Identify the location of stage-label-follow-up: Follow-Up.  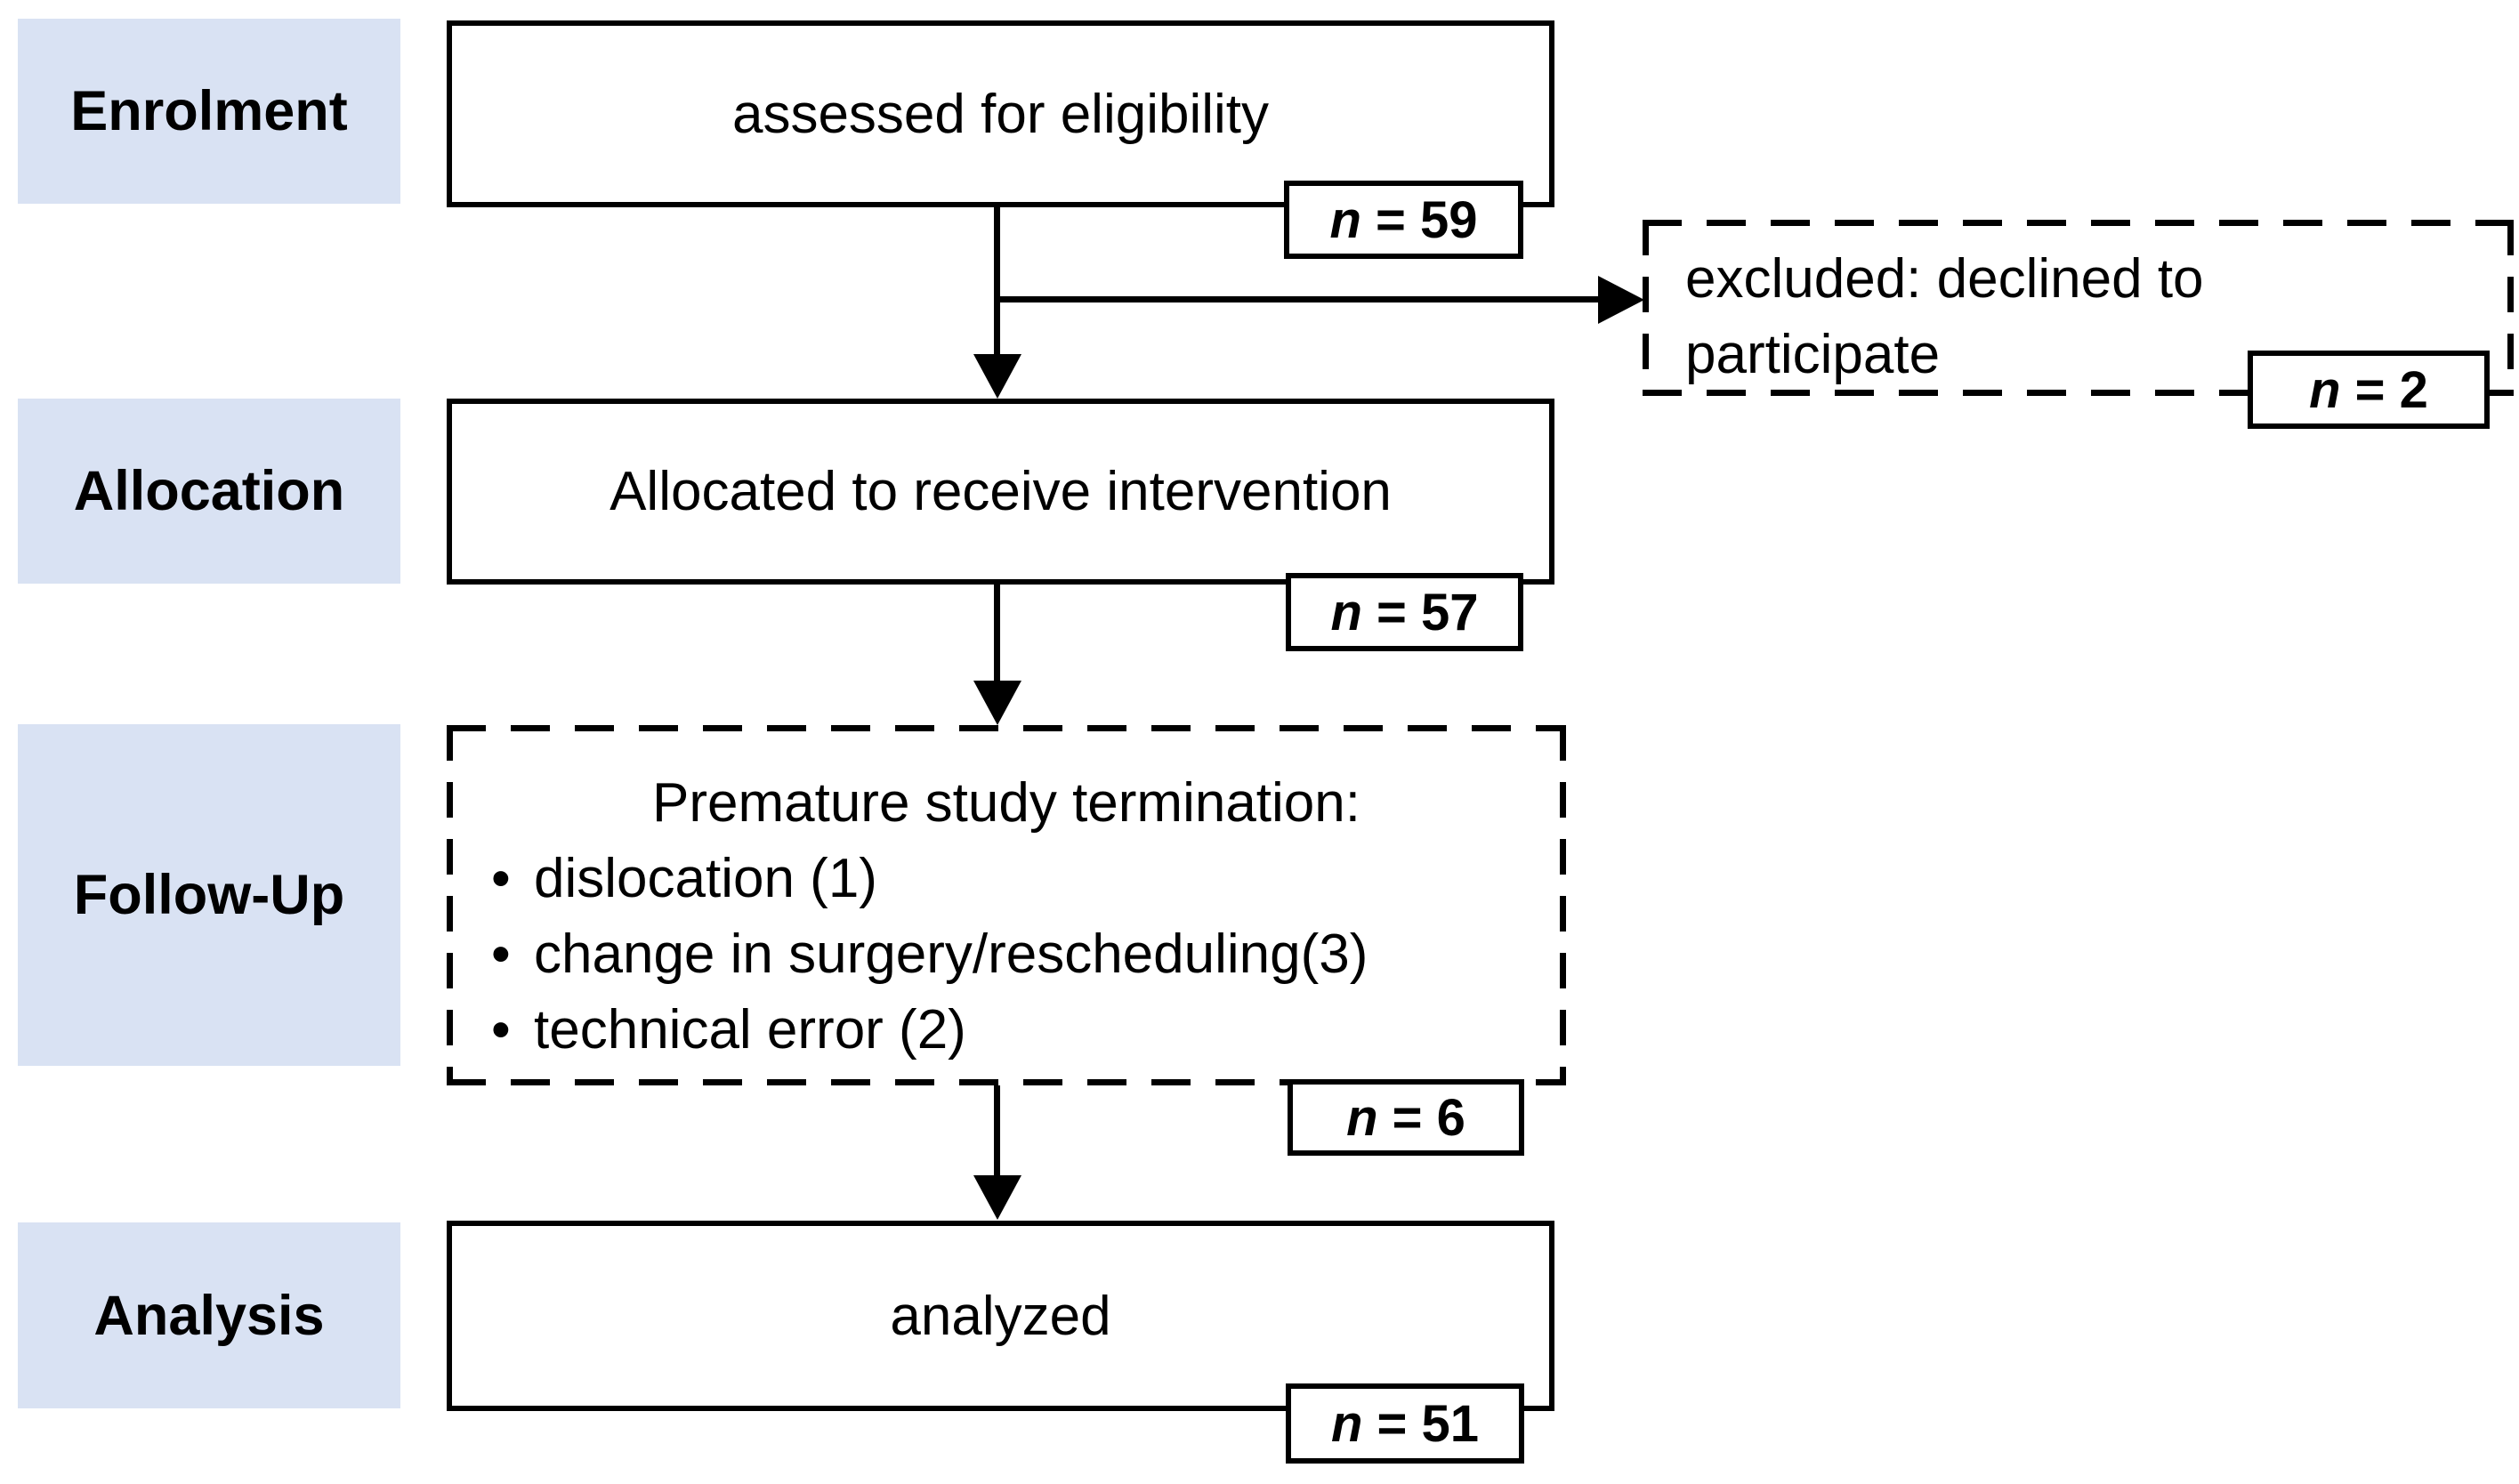
(209, 895).